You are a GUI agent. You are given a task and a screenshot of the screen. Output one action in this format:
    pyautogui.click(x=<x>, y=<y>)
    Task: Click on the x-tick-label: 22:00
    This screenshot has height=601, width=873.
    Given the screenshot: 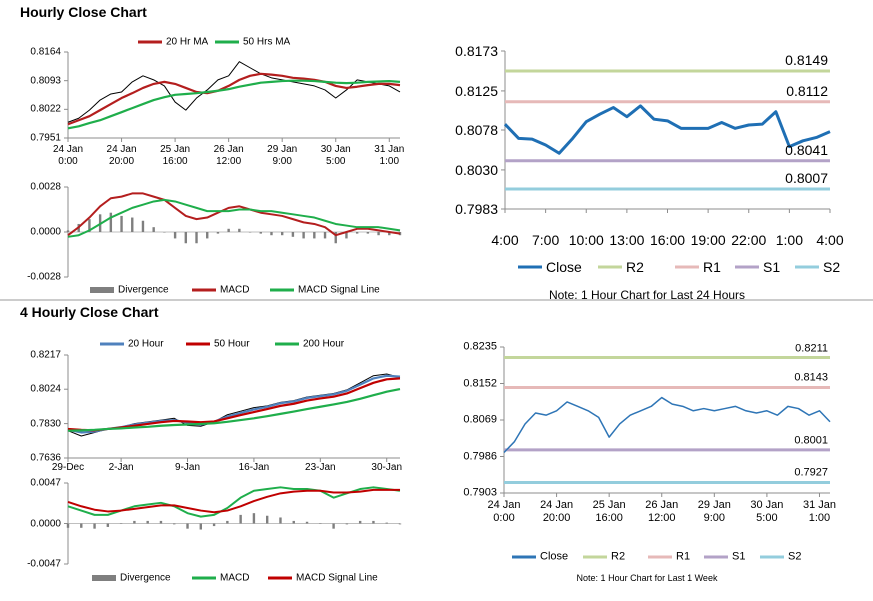 What is the action you would take?
    pyautogui.click(x=749, y=240)
    